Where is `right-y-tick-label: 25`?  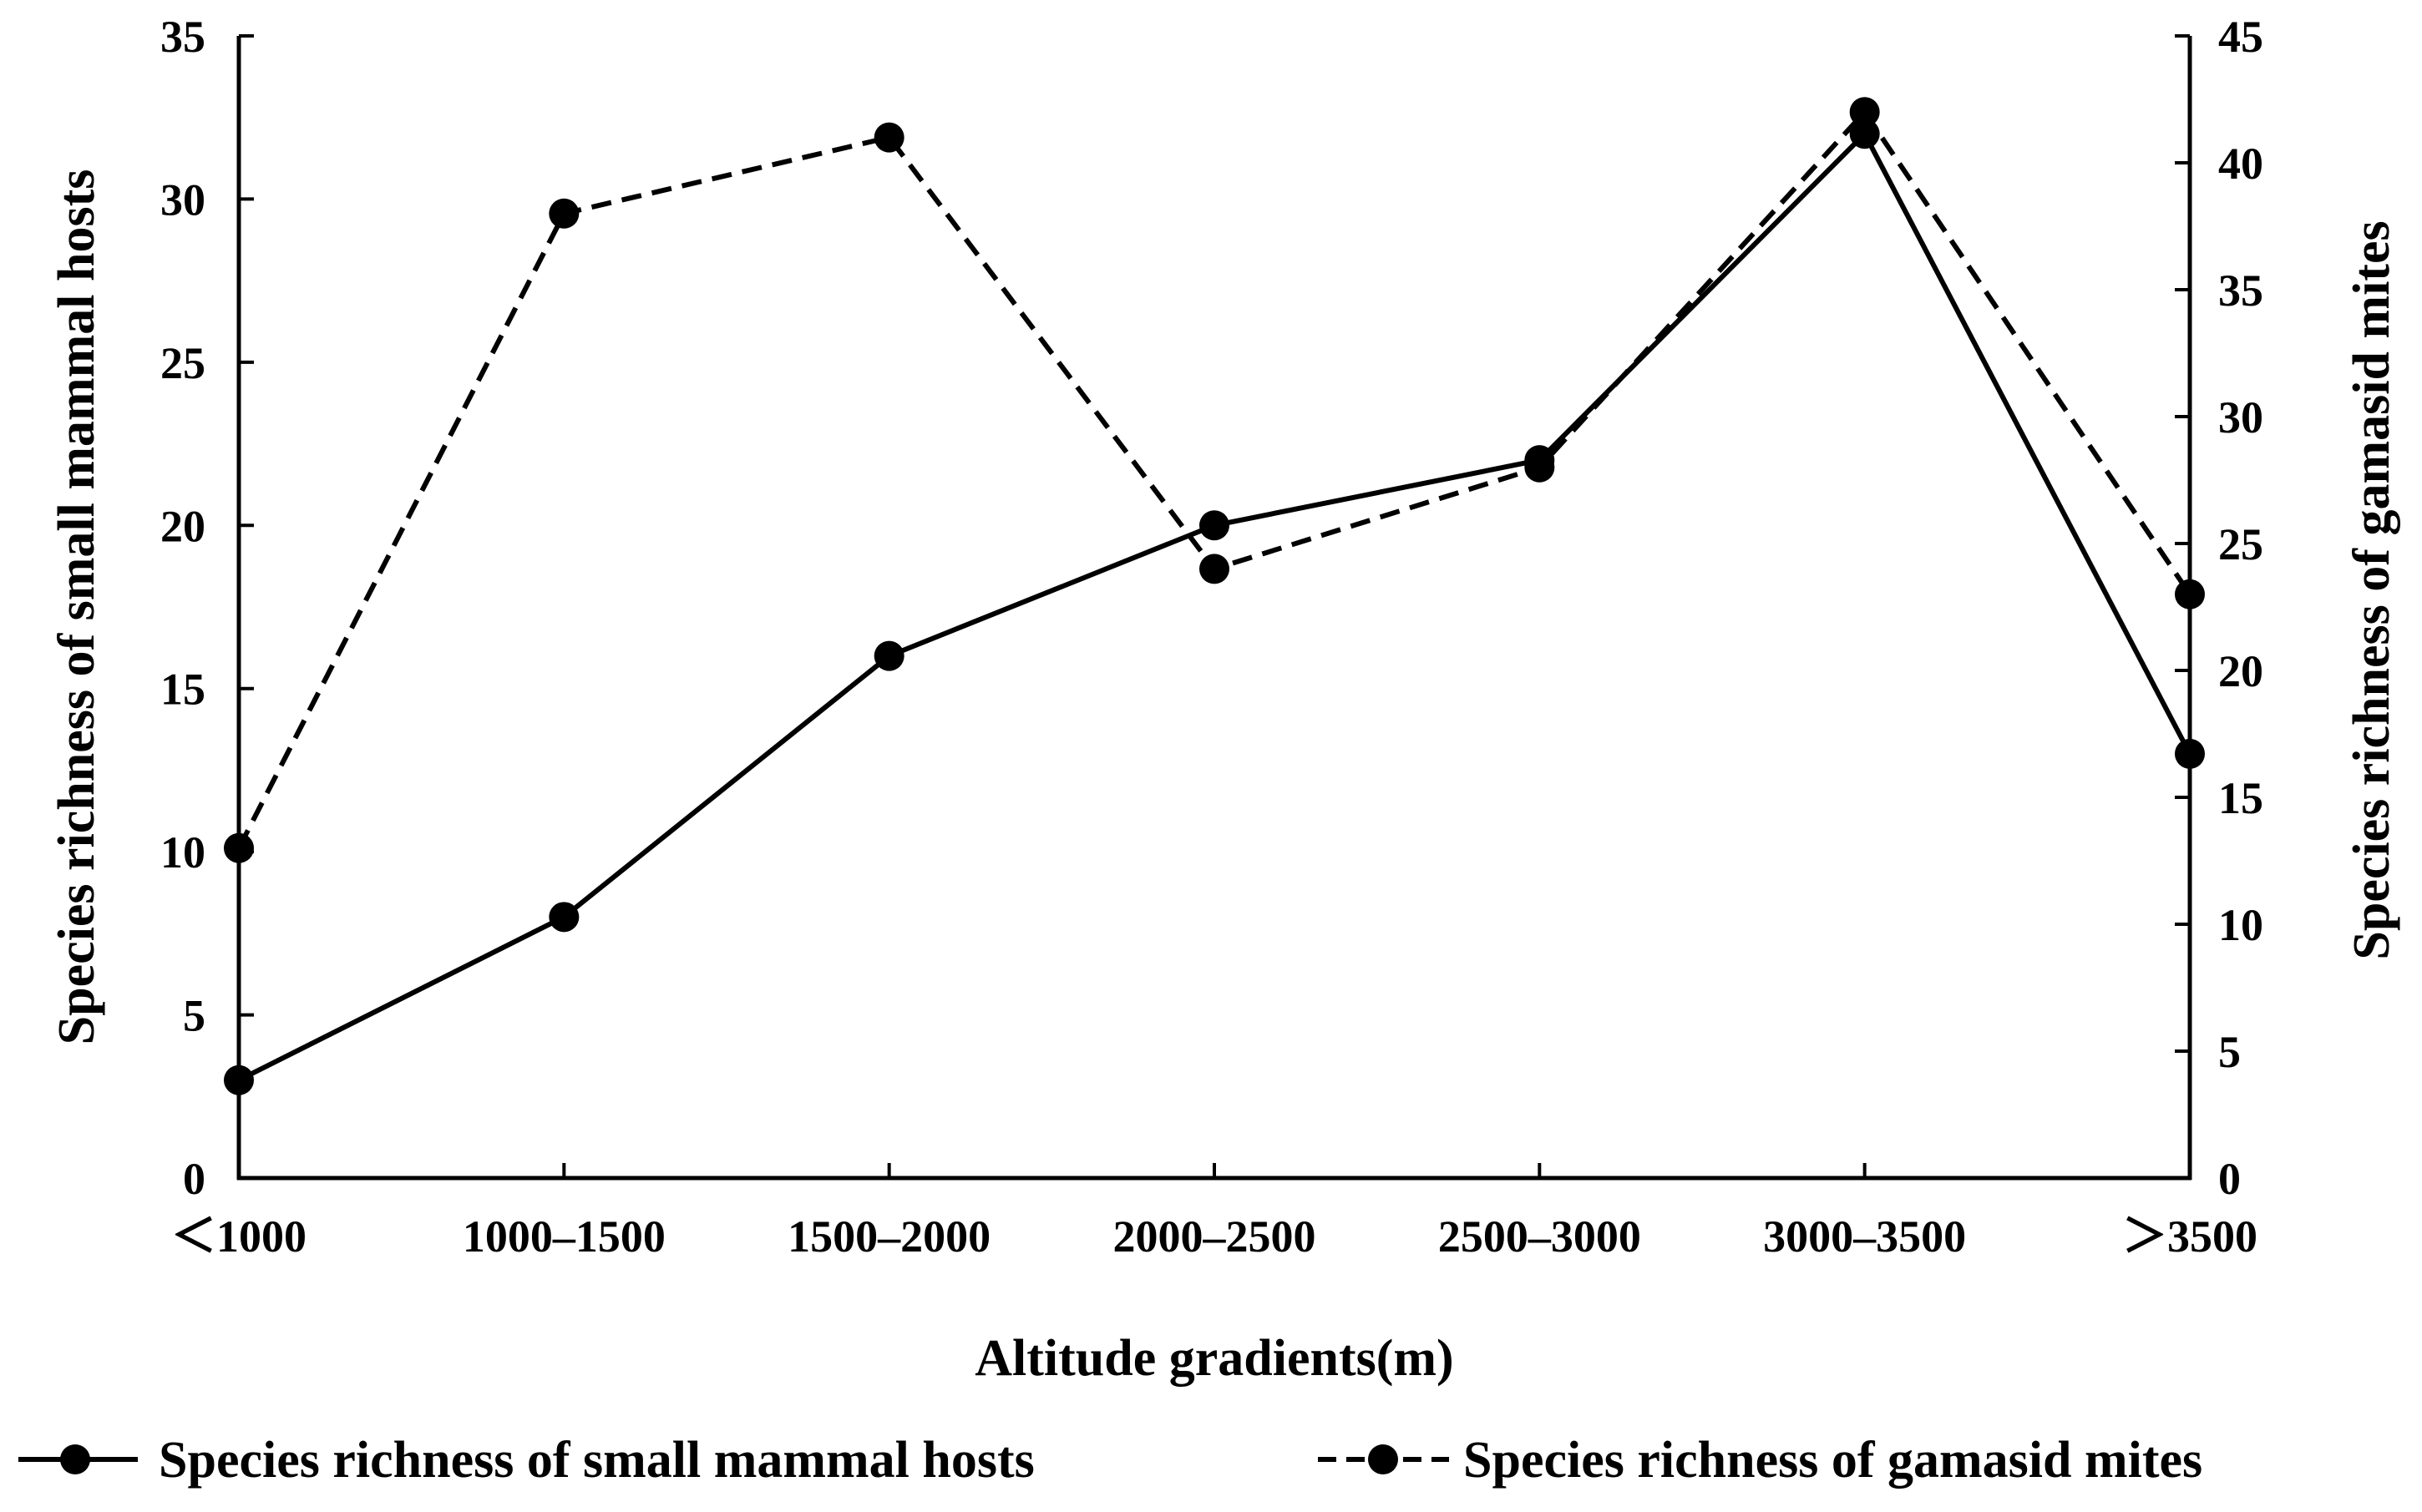
right-y-tick-label: 25 is located at coordinates (2240, 544).